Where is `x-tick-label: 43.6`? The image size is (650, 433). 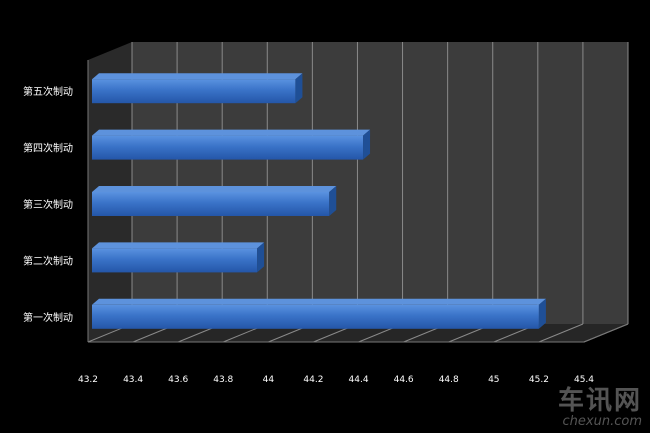
x-tick-label: 43.6 is located at coordinates (178, 380).